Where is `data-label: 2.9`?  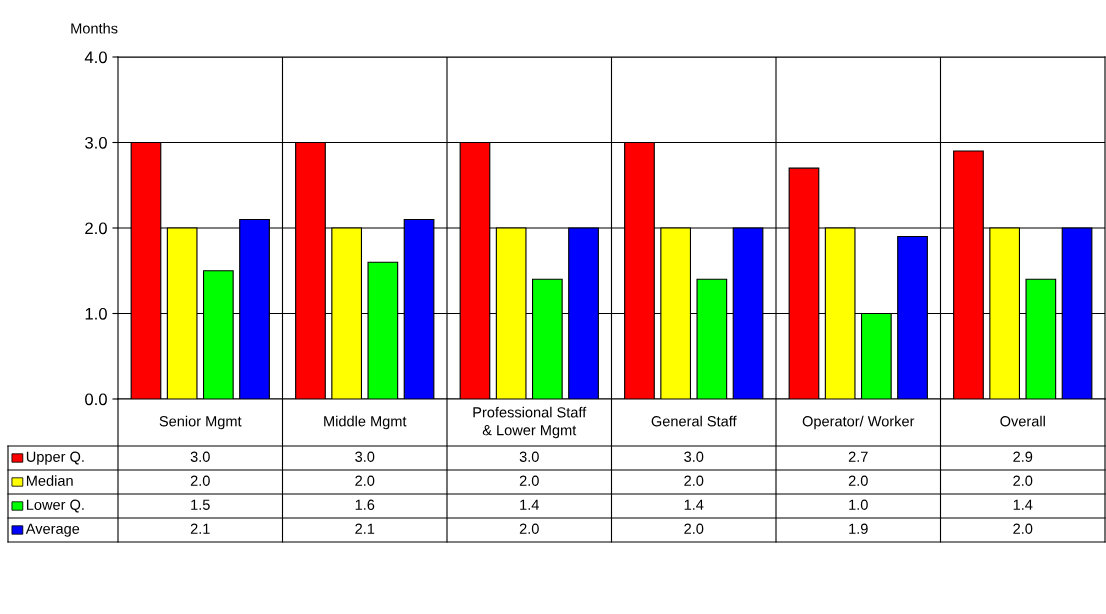
data-label: 2.9 is located at coordinates (1023, 456).